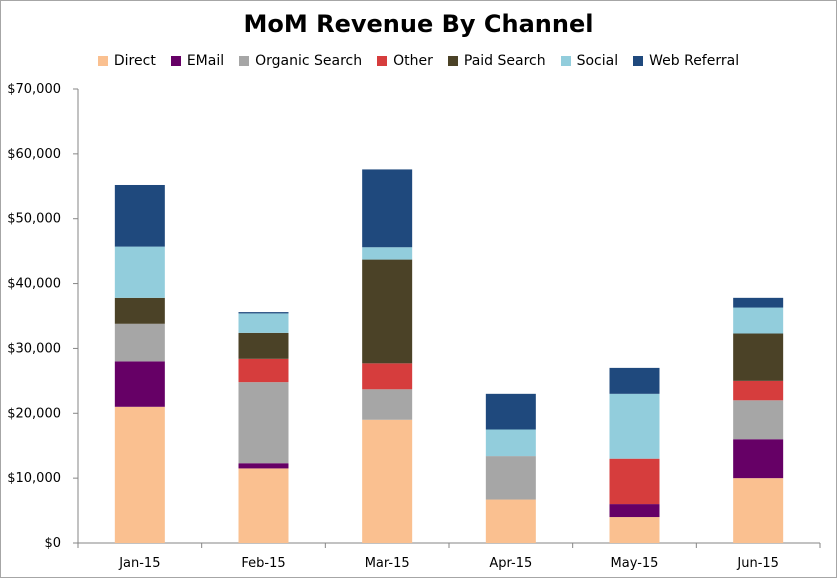 The width and height of the screenshot is (837, 578). What do you see at coordinates (510, 563) in the screenshot?
I see `x-tick-label: Apr-15` at bounding box center [510, 563].